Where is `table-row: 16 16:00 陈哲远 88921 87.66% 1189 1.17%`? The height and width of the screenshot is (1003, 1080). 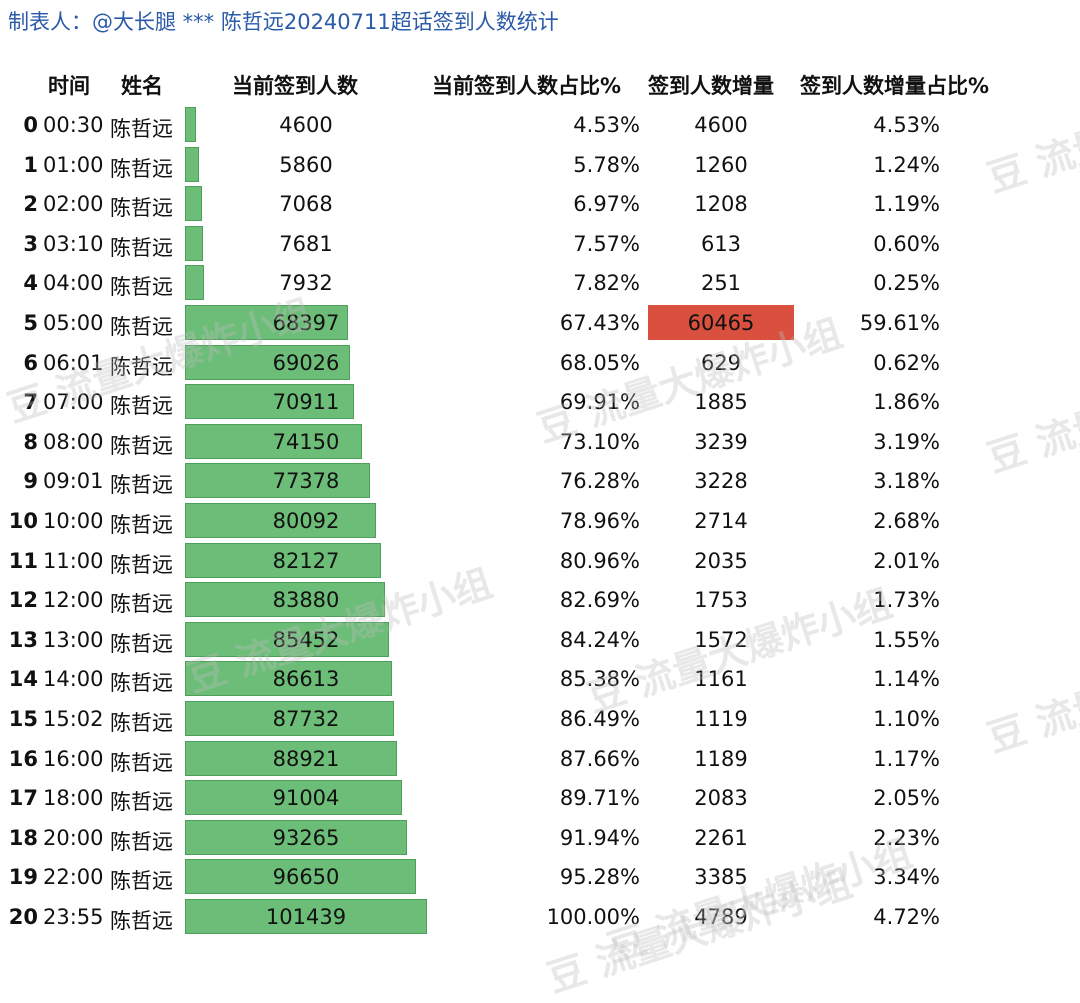 table-row: 16 16:00 陈哲远 88921 87.66% 1189 1.17% is located at coordinates (540, 759).